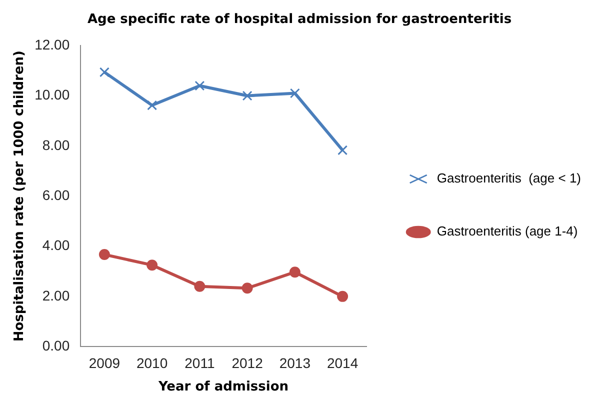 The image size is (605, 407). What do you see at coordinates (52, 44) in the screenshot?
I see `y-tick-label: 12.00` at bounding box center [52, 44].